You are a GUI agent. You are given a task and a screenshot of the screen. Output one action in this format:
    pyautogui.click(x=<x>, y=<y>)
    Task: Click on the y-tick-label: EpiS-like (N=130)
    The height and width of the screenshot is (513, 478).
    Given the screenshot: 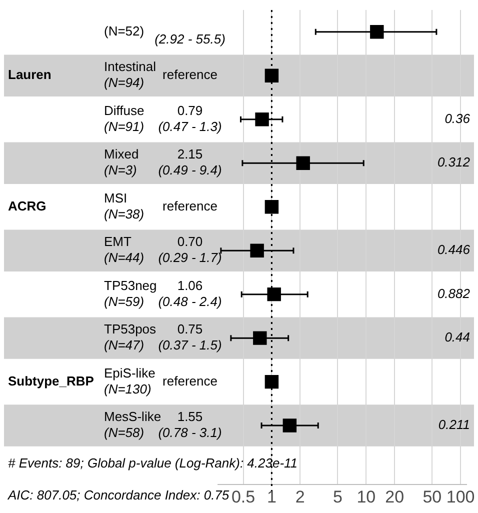 What is the action you would take?
    pyautogui.click(x=130, y=380)
    